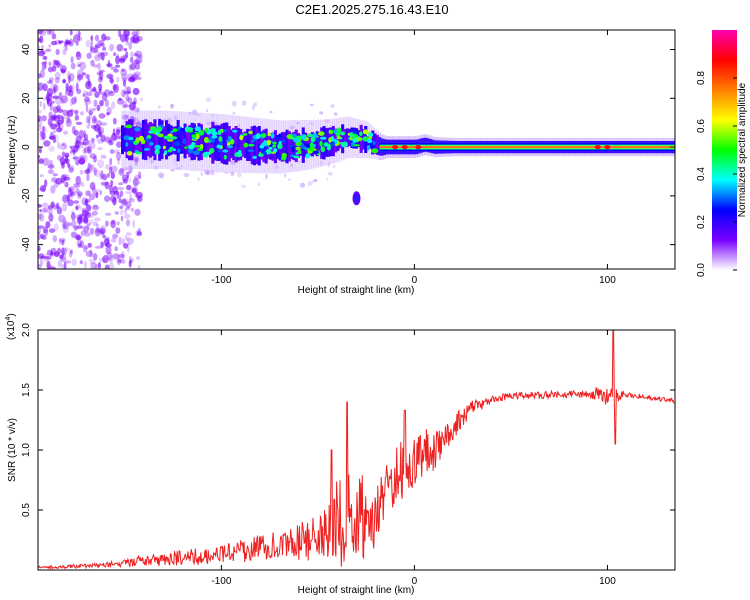 The width and height of the screenshot is (750, 600). Describe the element at coordinates (371, 9) in the screenshot. I see `figure-title: C2E1.2025.275.16.43.E10` at that location.